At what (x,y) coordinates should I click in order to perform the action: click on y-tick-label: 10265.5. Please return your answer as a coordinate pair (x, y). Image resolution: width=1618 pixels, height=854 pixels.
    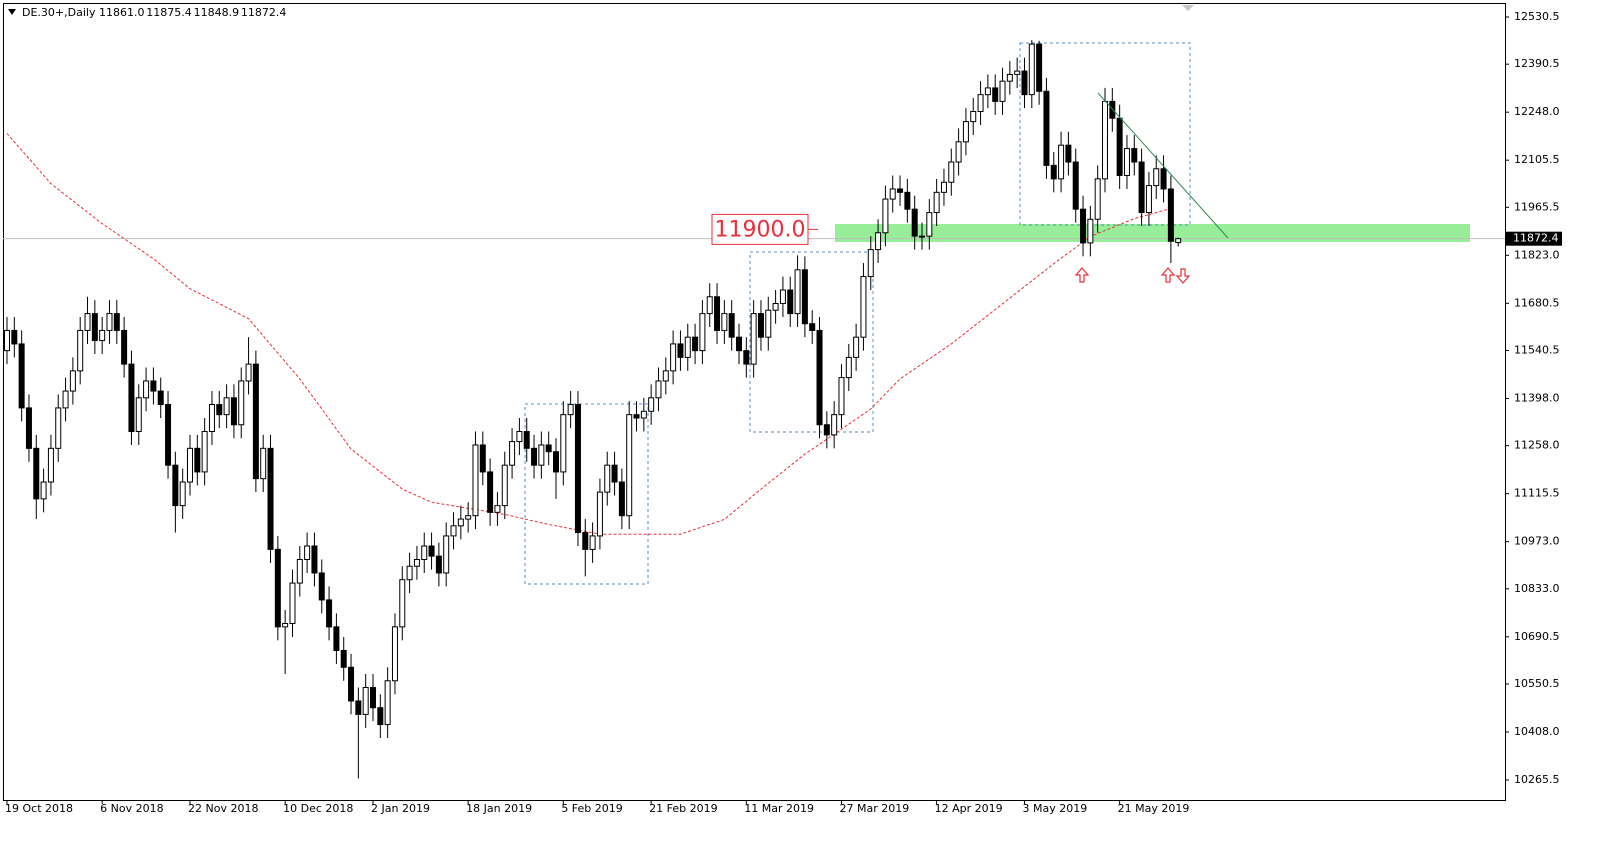
    Looking at the image, I should click on (1537, 779).